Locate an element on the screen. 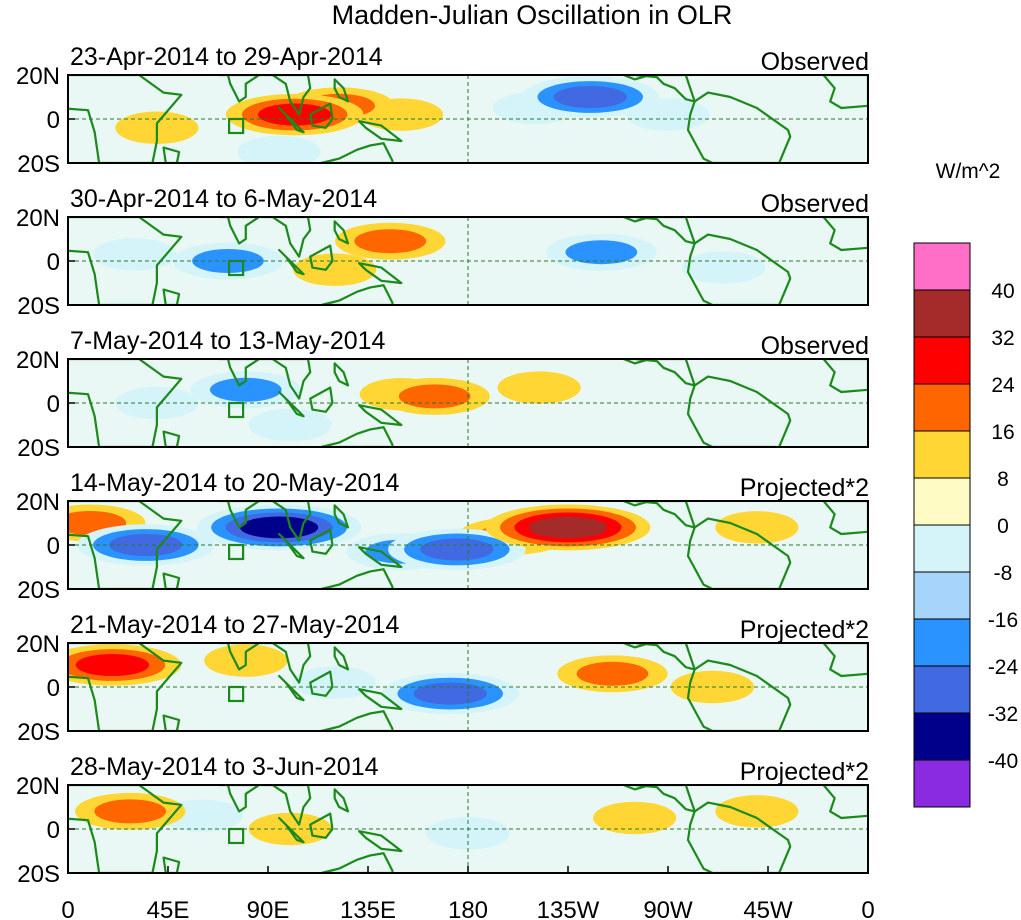 This screenshot has height=920, width=1021. colorbar-label: 8 is located at coordinates (1003, 479).